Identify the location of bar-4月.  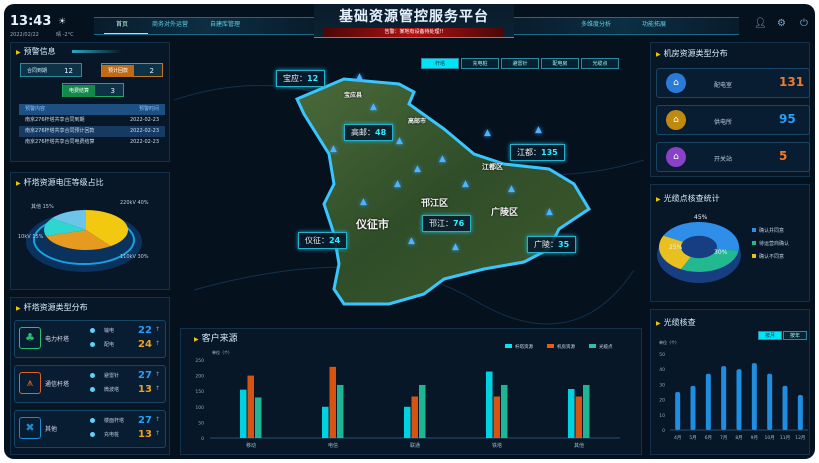
(678, 411).